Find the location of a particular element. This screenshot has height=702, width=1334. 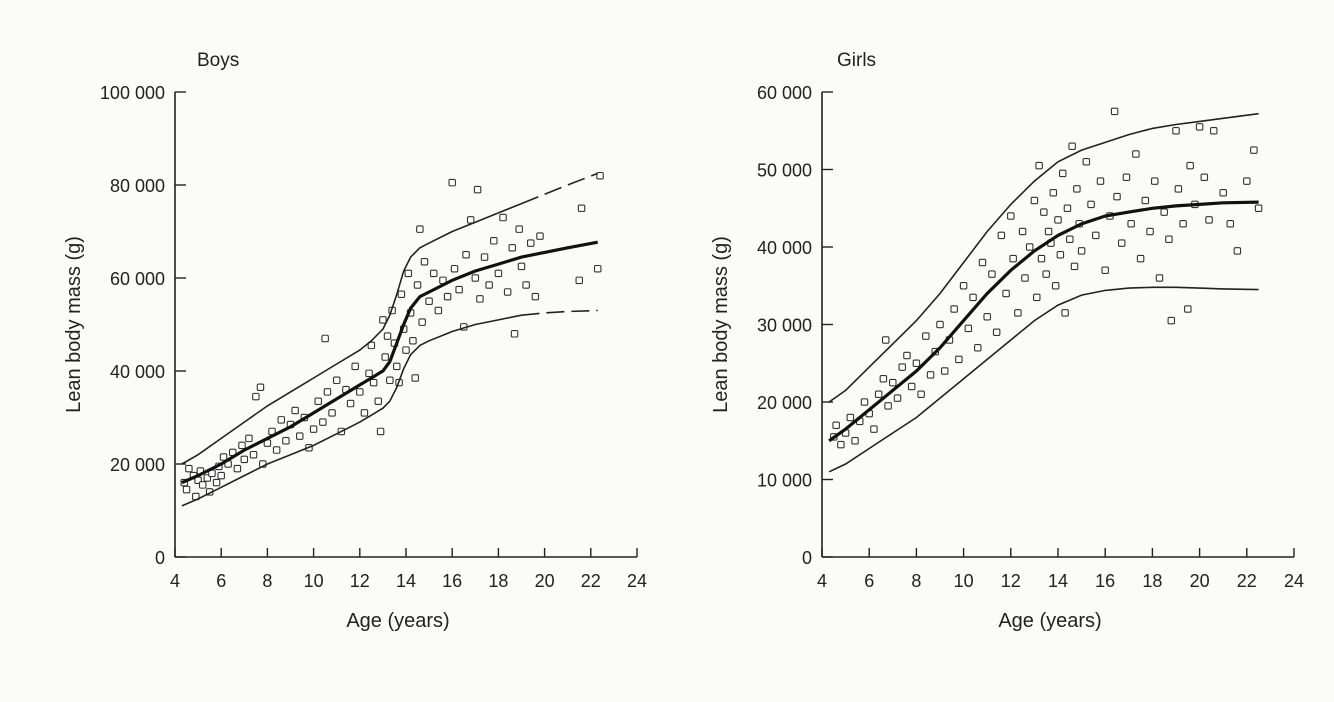

y-tick-label: 0 is located at coordinates (160, 558).